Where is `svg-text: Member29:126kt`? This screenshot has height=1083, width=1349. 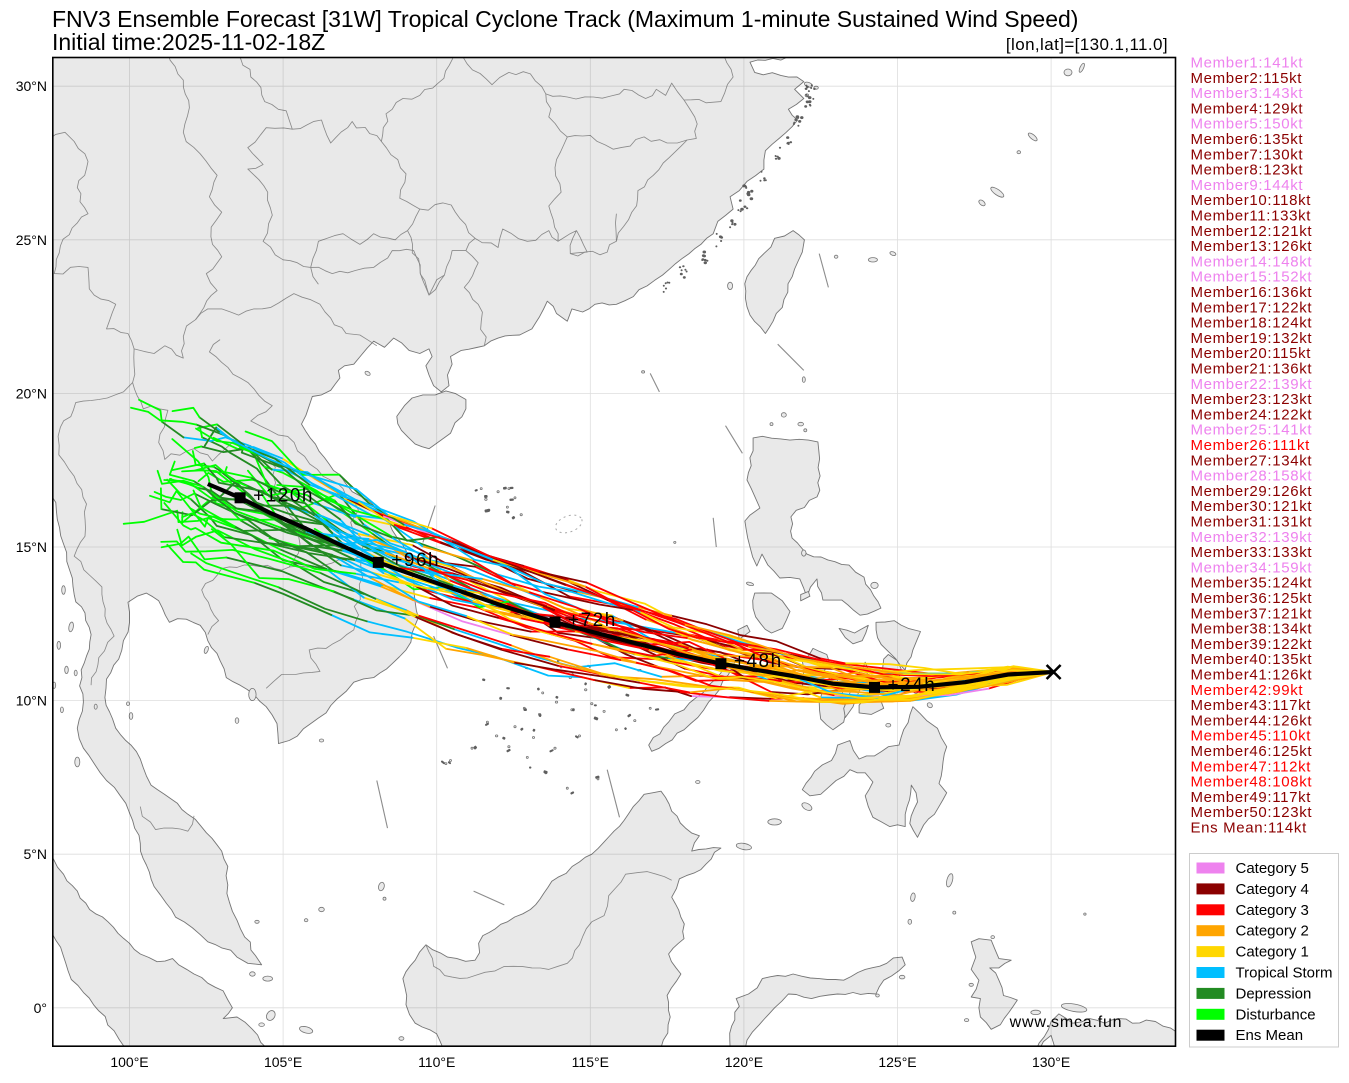 svg-text: Member29:126kt is located at coordinates (1252, 491).